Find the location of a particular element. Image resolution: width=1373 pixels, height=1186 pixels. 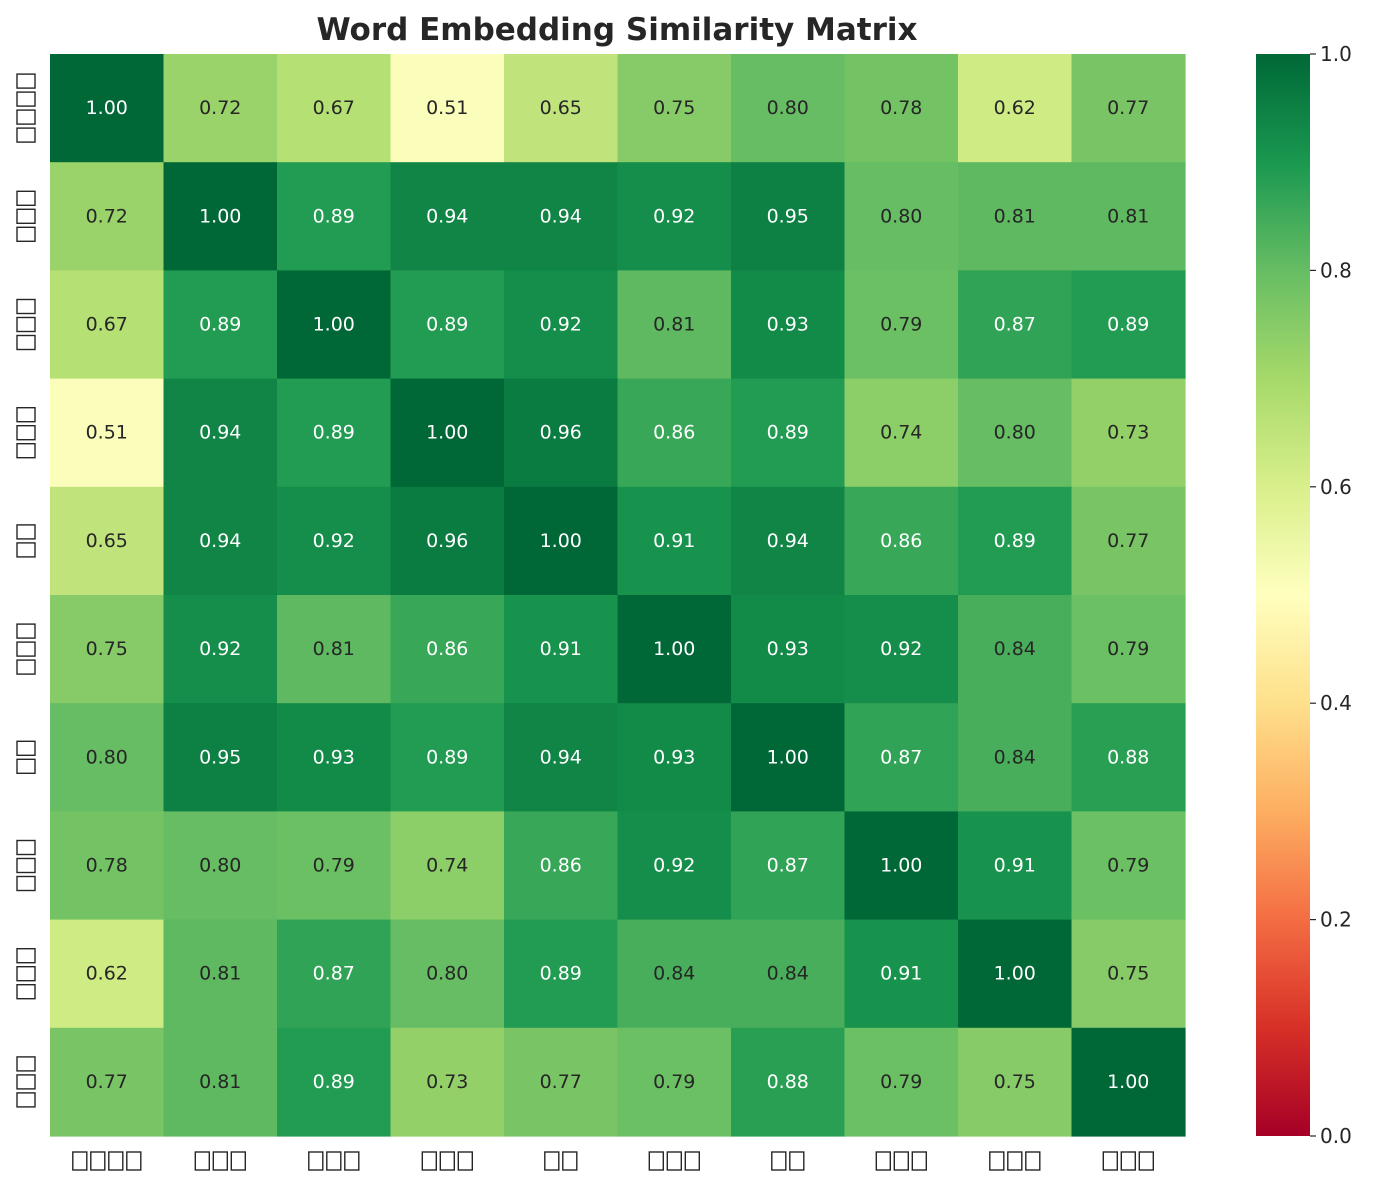

x-axis-tick-labels: □□□□□□□□□□□□□□□□□□□□□□□□□□□□□ is located at coordinates (613, 1161).